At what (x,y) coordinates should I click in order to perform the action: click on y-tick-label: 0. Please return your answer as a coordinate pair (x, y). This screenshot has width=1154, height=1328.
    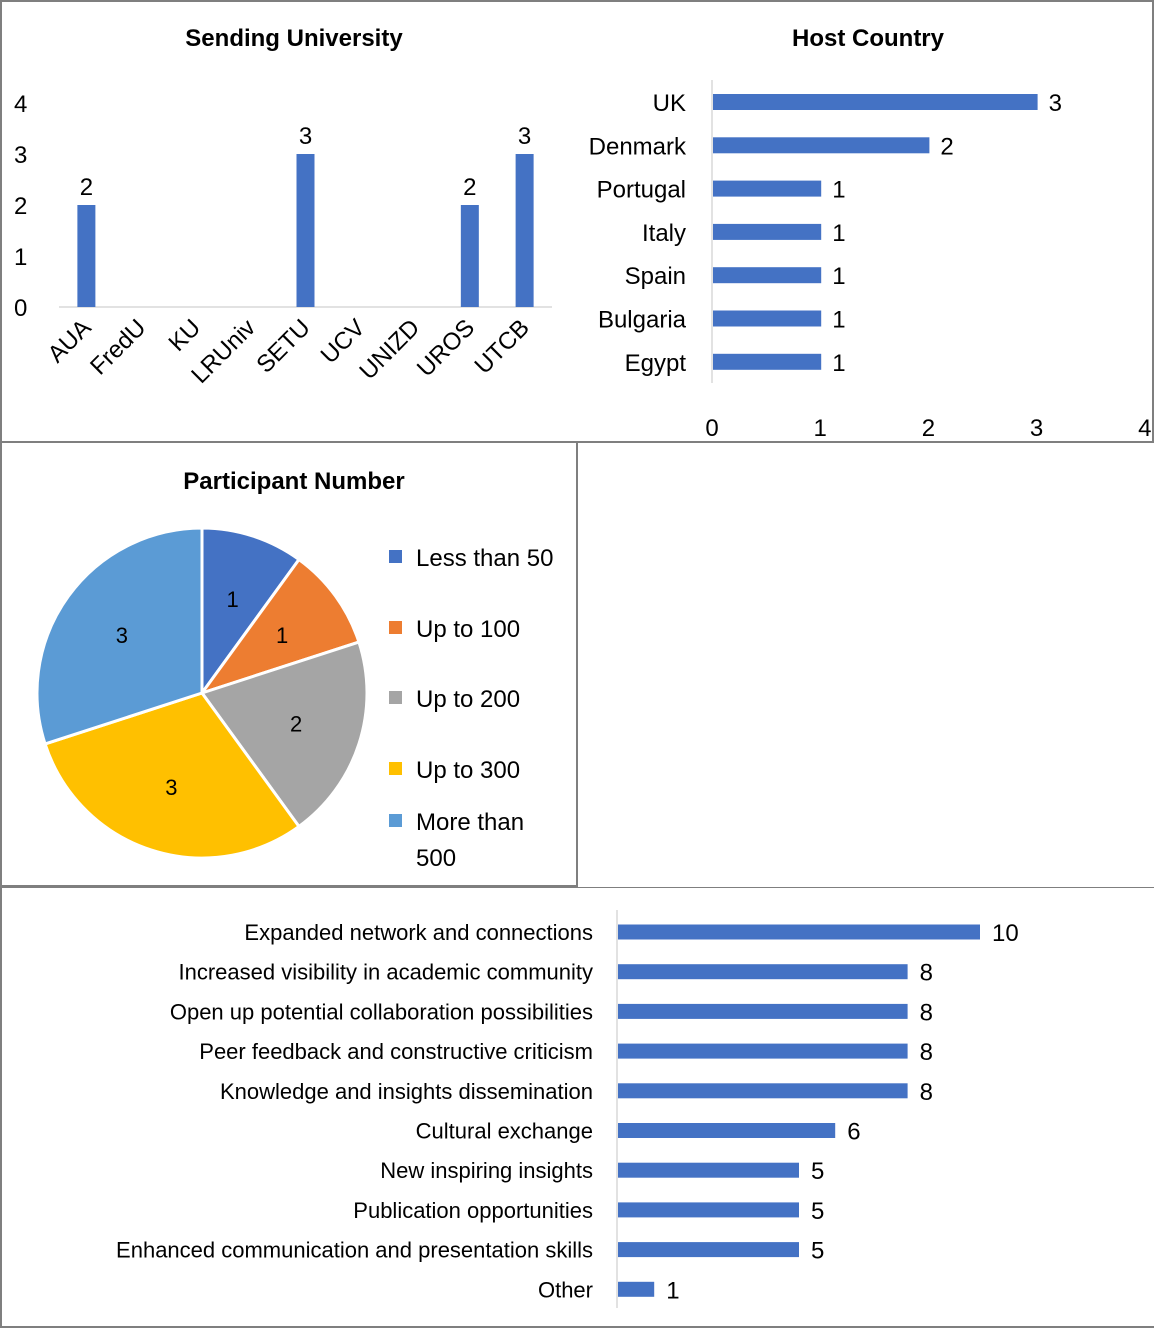
    Looking at the image, I should click on (20, 308).